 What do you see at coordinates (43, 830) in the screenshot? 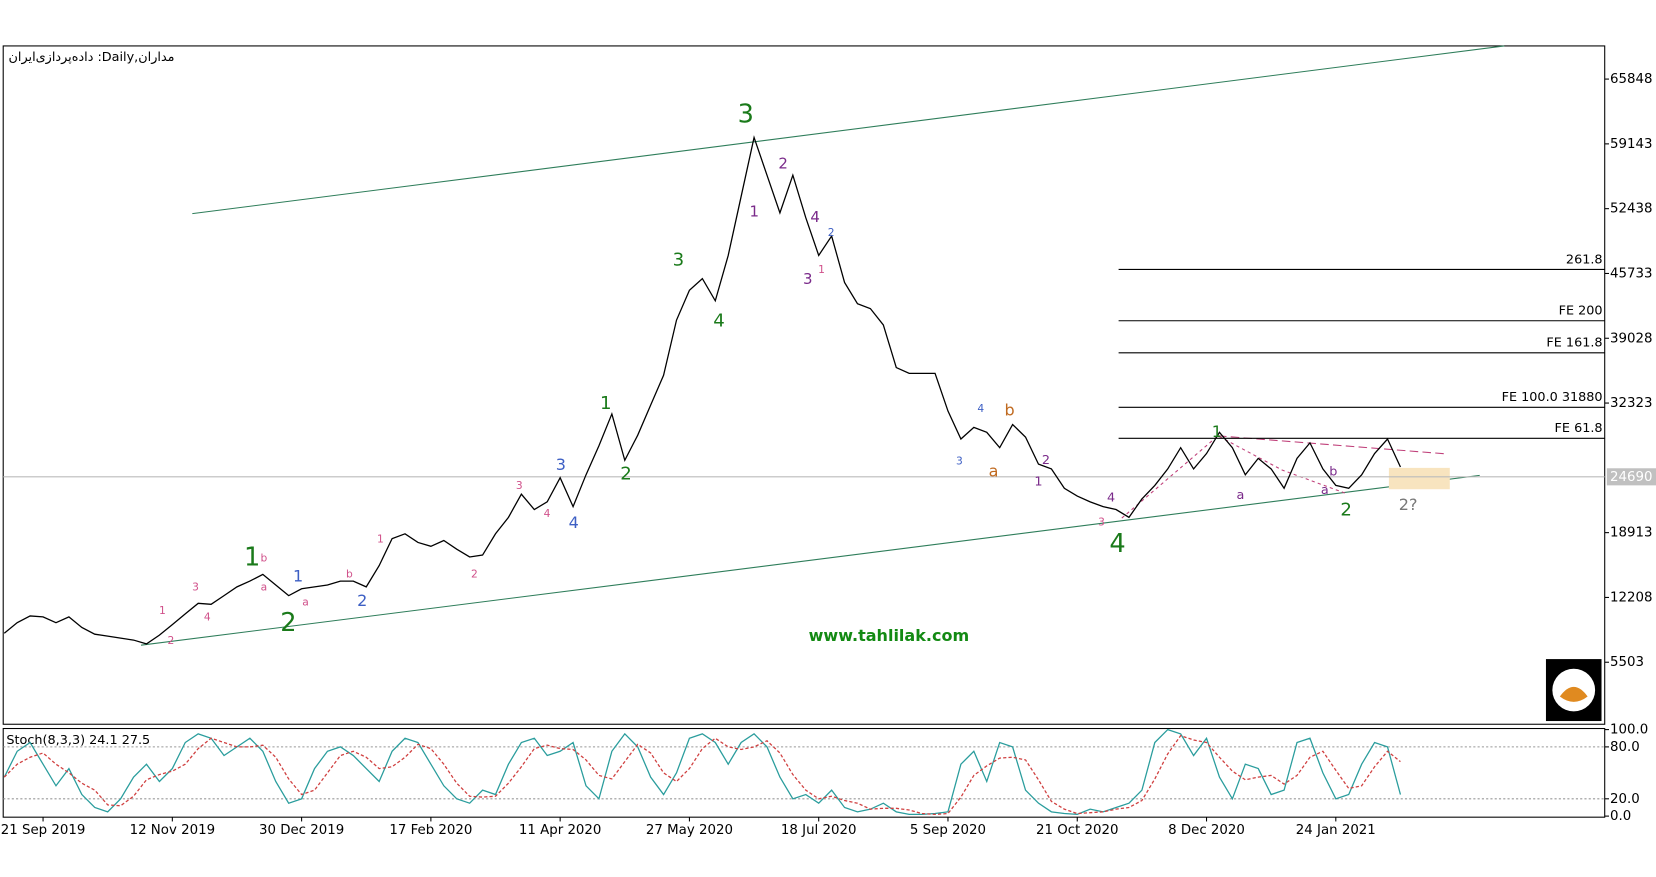
I see `x-tick-label: 21 Sep 2019` at bounding box center [43, 830].